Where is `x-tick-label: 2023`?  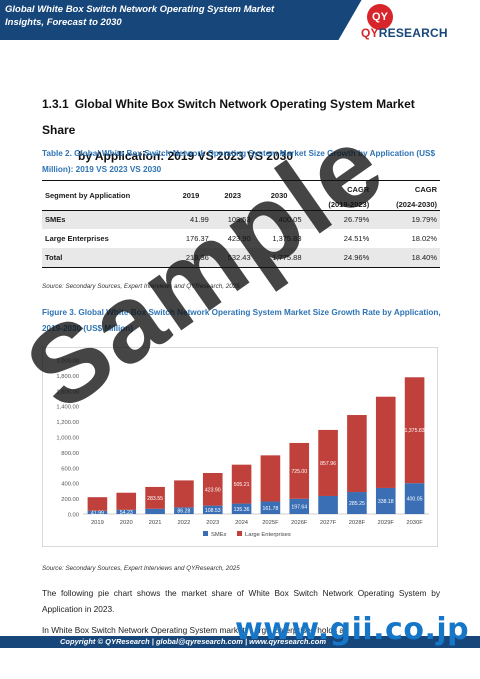 x-tick-label: 2023 is located at coordinates (212, 523).